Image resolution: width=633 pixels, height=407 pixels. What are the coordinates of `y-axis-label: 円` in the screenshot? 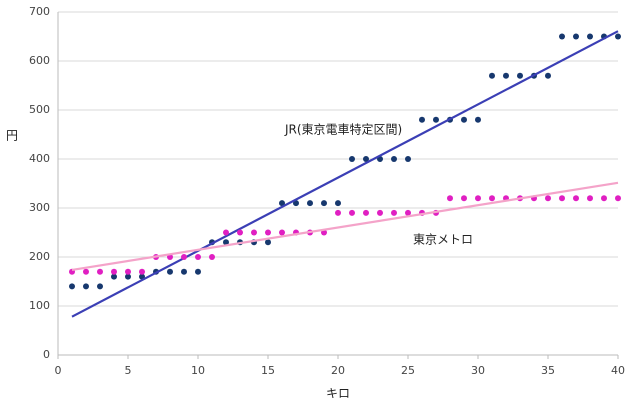 It's located at (12, 136).